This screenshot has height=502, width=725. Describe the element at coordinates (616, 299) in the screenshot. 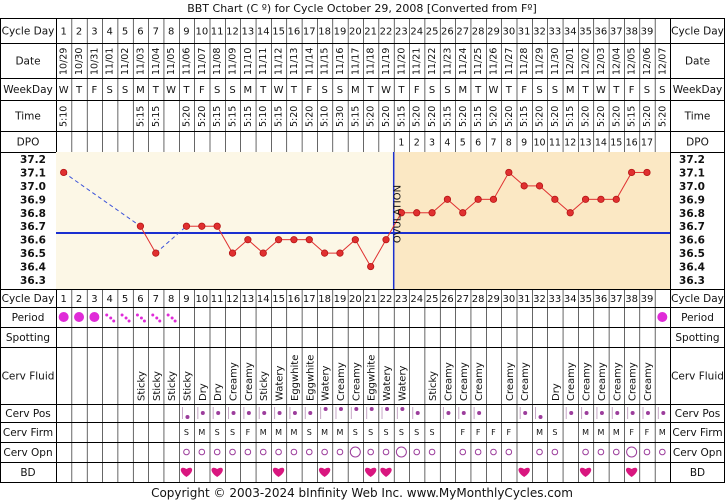

I see `cycle-day-label-lower: 37` at that location.